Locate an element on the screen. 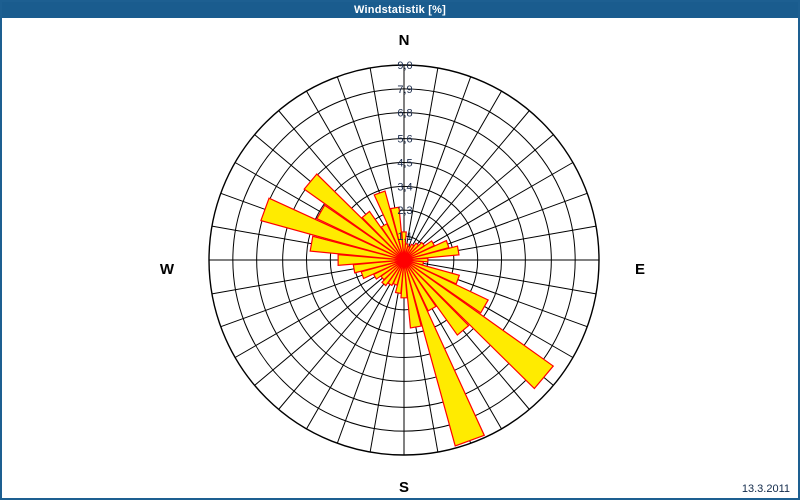 The image size is (800, 500). radial-tick-label: 6,8 is located at coordinates (404, 114).